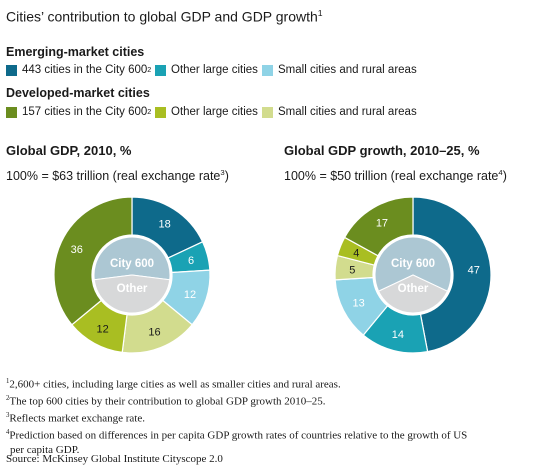 The height and width of the screenshot is (476, 549). Describe the element at coordinates (69, 150) in the screenshot. I see `chart-title-gdp-2010: Global GDP, 2010, %` at that location.